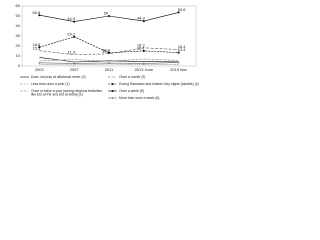  I want to click on value-label: 13.4, so click(182, 49).